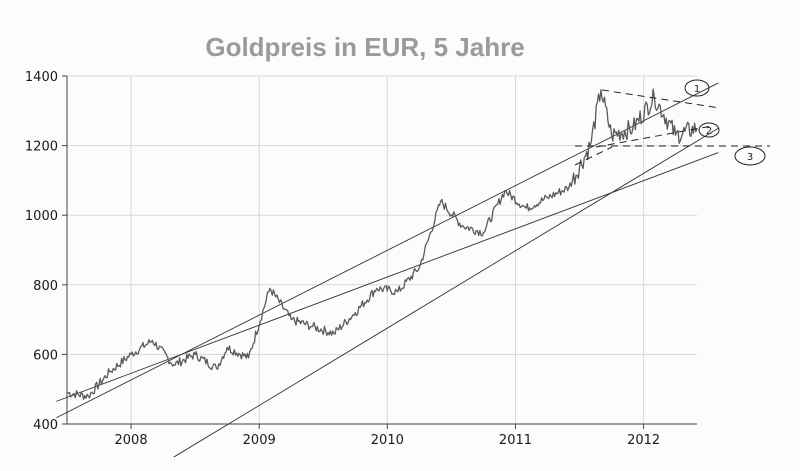 The height and width of the screenshot is (471, 800). I want to click on x-tick-label: 2009, so click(259, 440).